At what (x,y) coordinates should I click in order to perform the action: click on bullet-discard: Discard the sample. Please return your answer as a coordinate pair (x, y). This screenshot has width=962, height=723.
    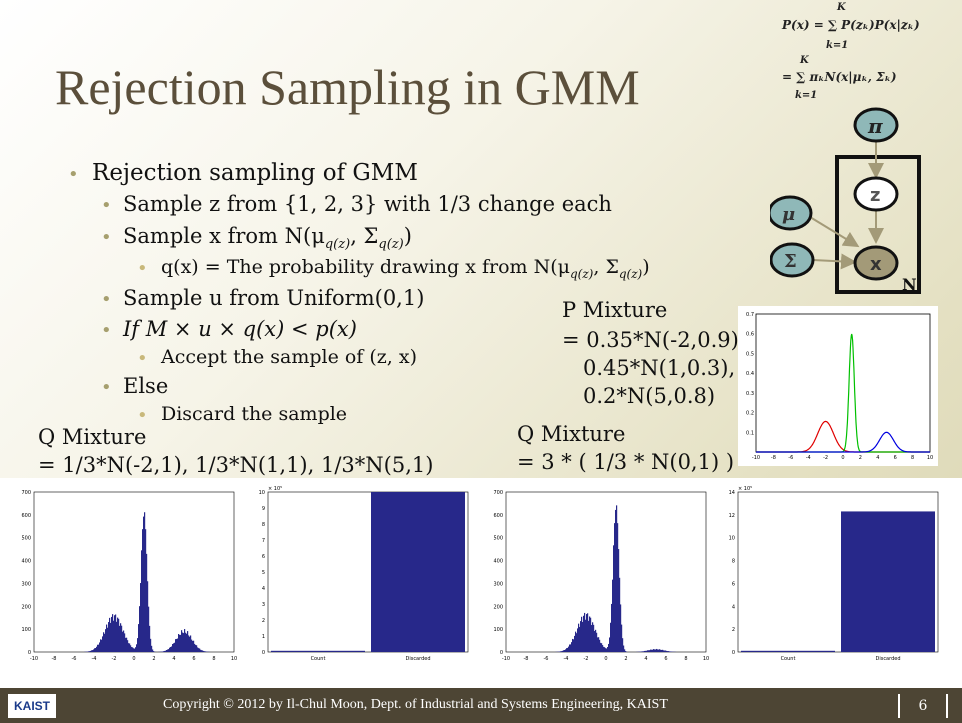
    Looking at the image, I should click on (254, 414).